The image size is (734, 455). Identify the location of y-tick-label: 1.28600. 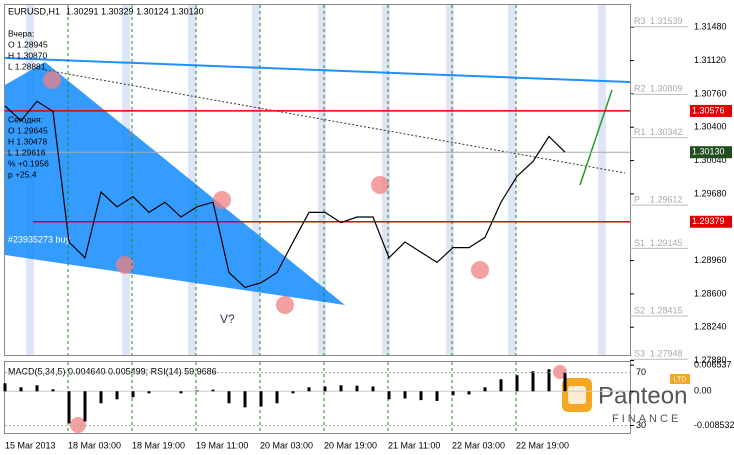
(710, 293).